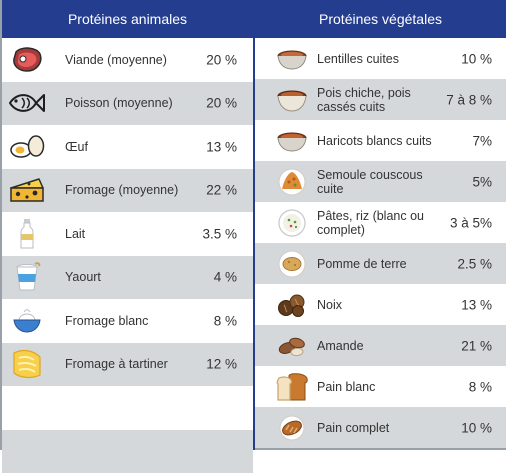 This screenshot has width=506, height=473. Describe the element at coordinates (374, 141) in the screenshot. I see `food-name: Haricots blancs cuits` at that location.